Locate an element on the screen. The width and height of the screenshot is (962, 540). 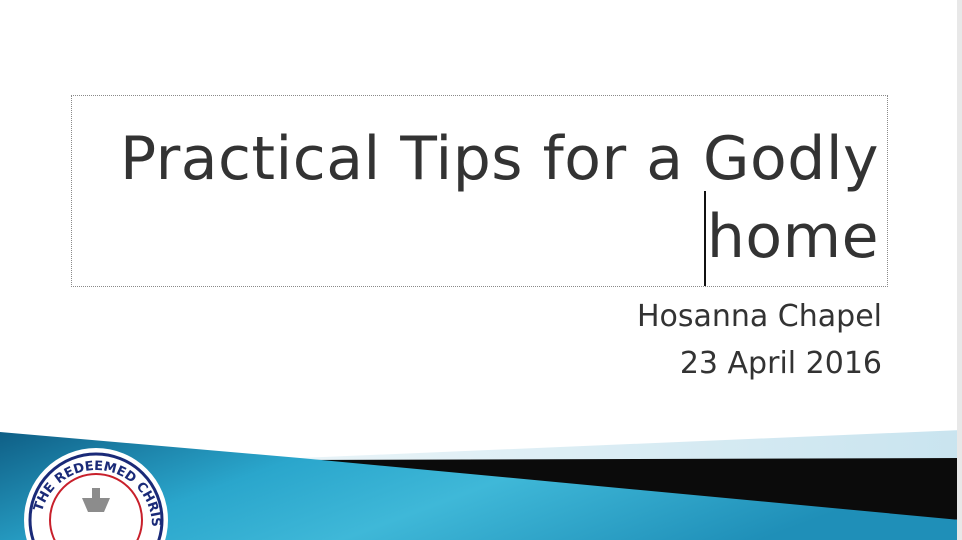
dark-band is located at coordinates (631, 489).